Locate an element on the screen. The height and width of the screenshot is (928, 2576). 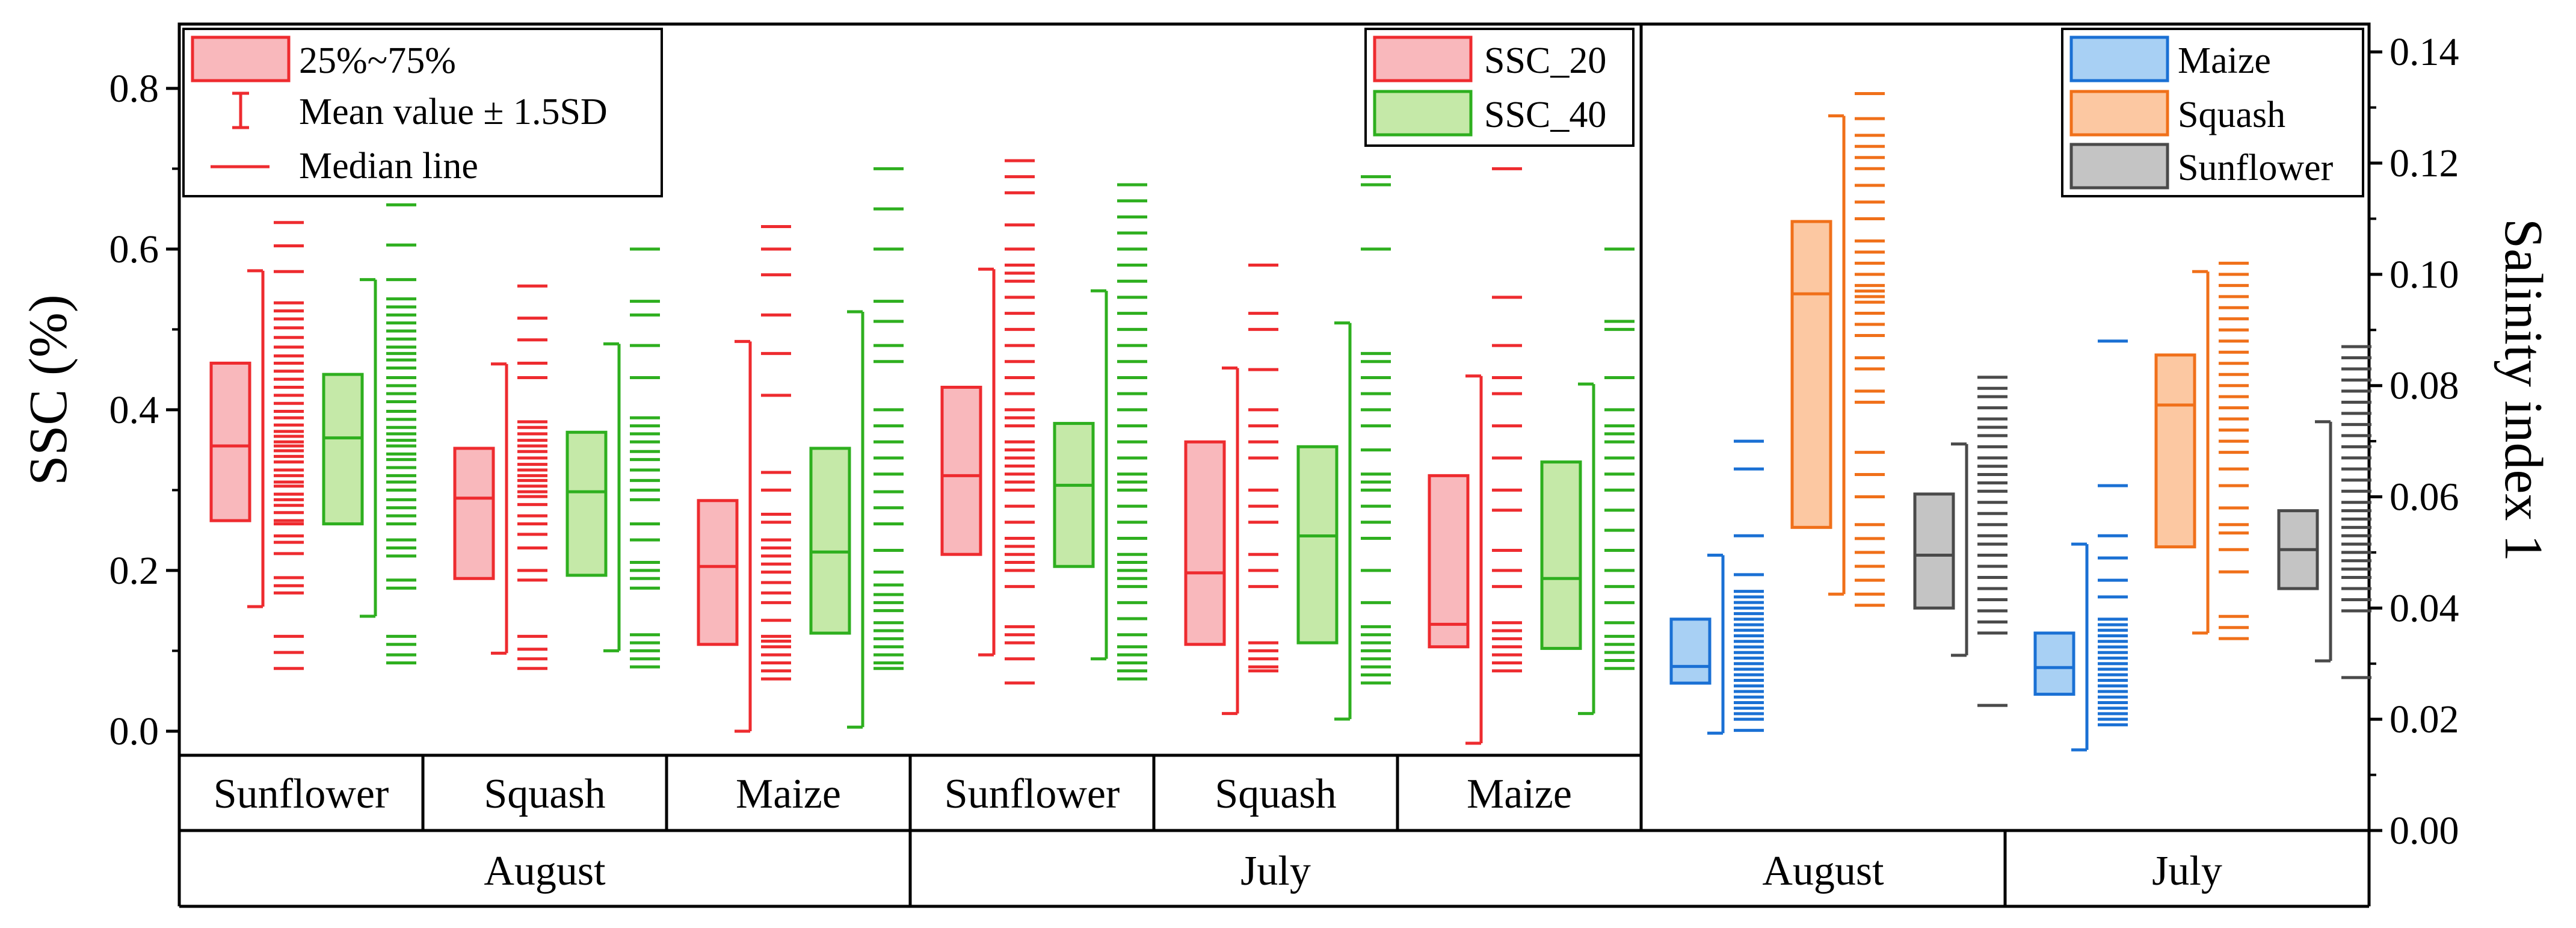
stats-legend: 25%~75% Mean value ± 1.5SD Median line is located at coordinates (422, 112).